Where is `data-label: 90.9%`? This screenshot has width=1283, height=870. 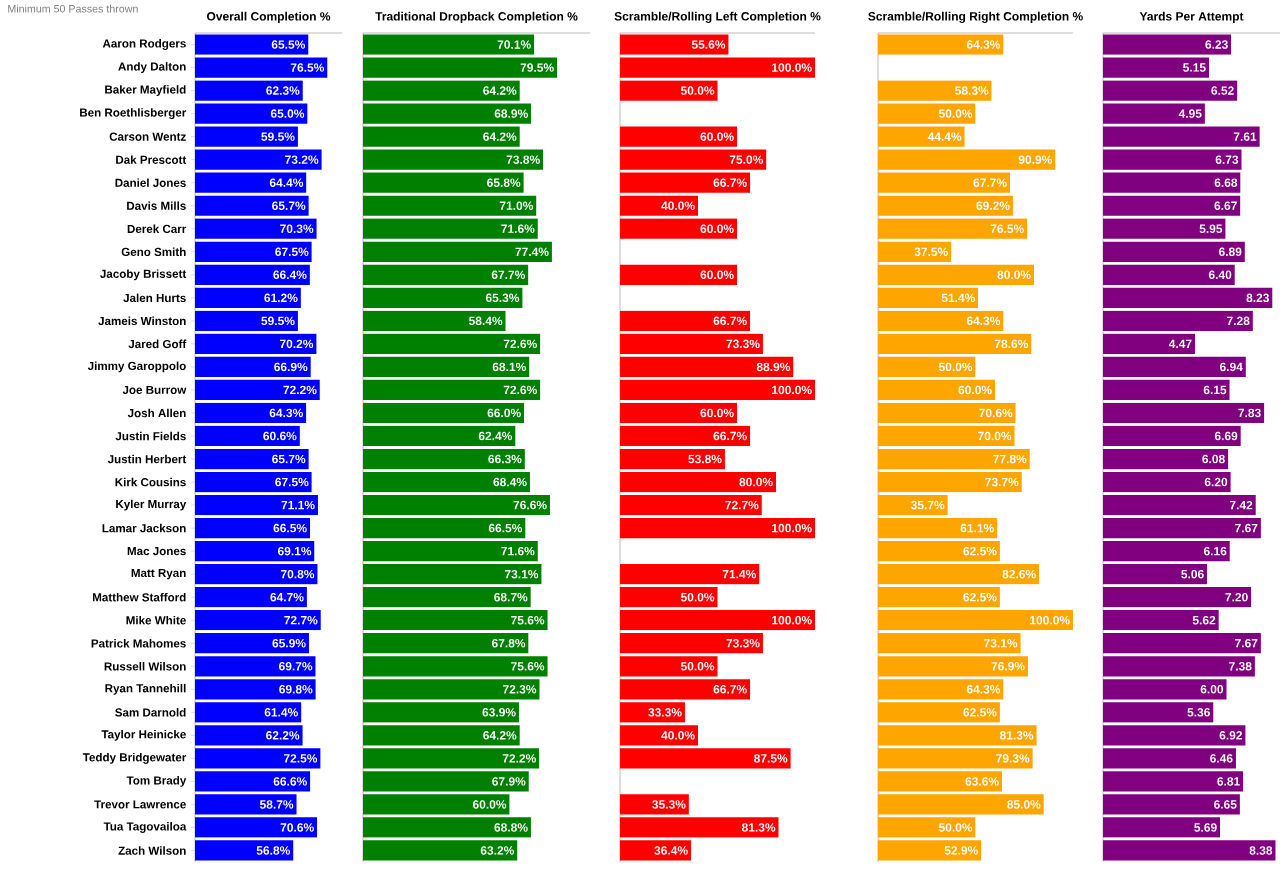 data-label: 90.9% is located at coordinates (1035, 159).